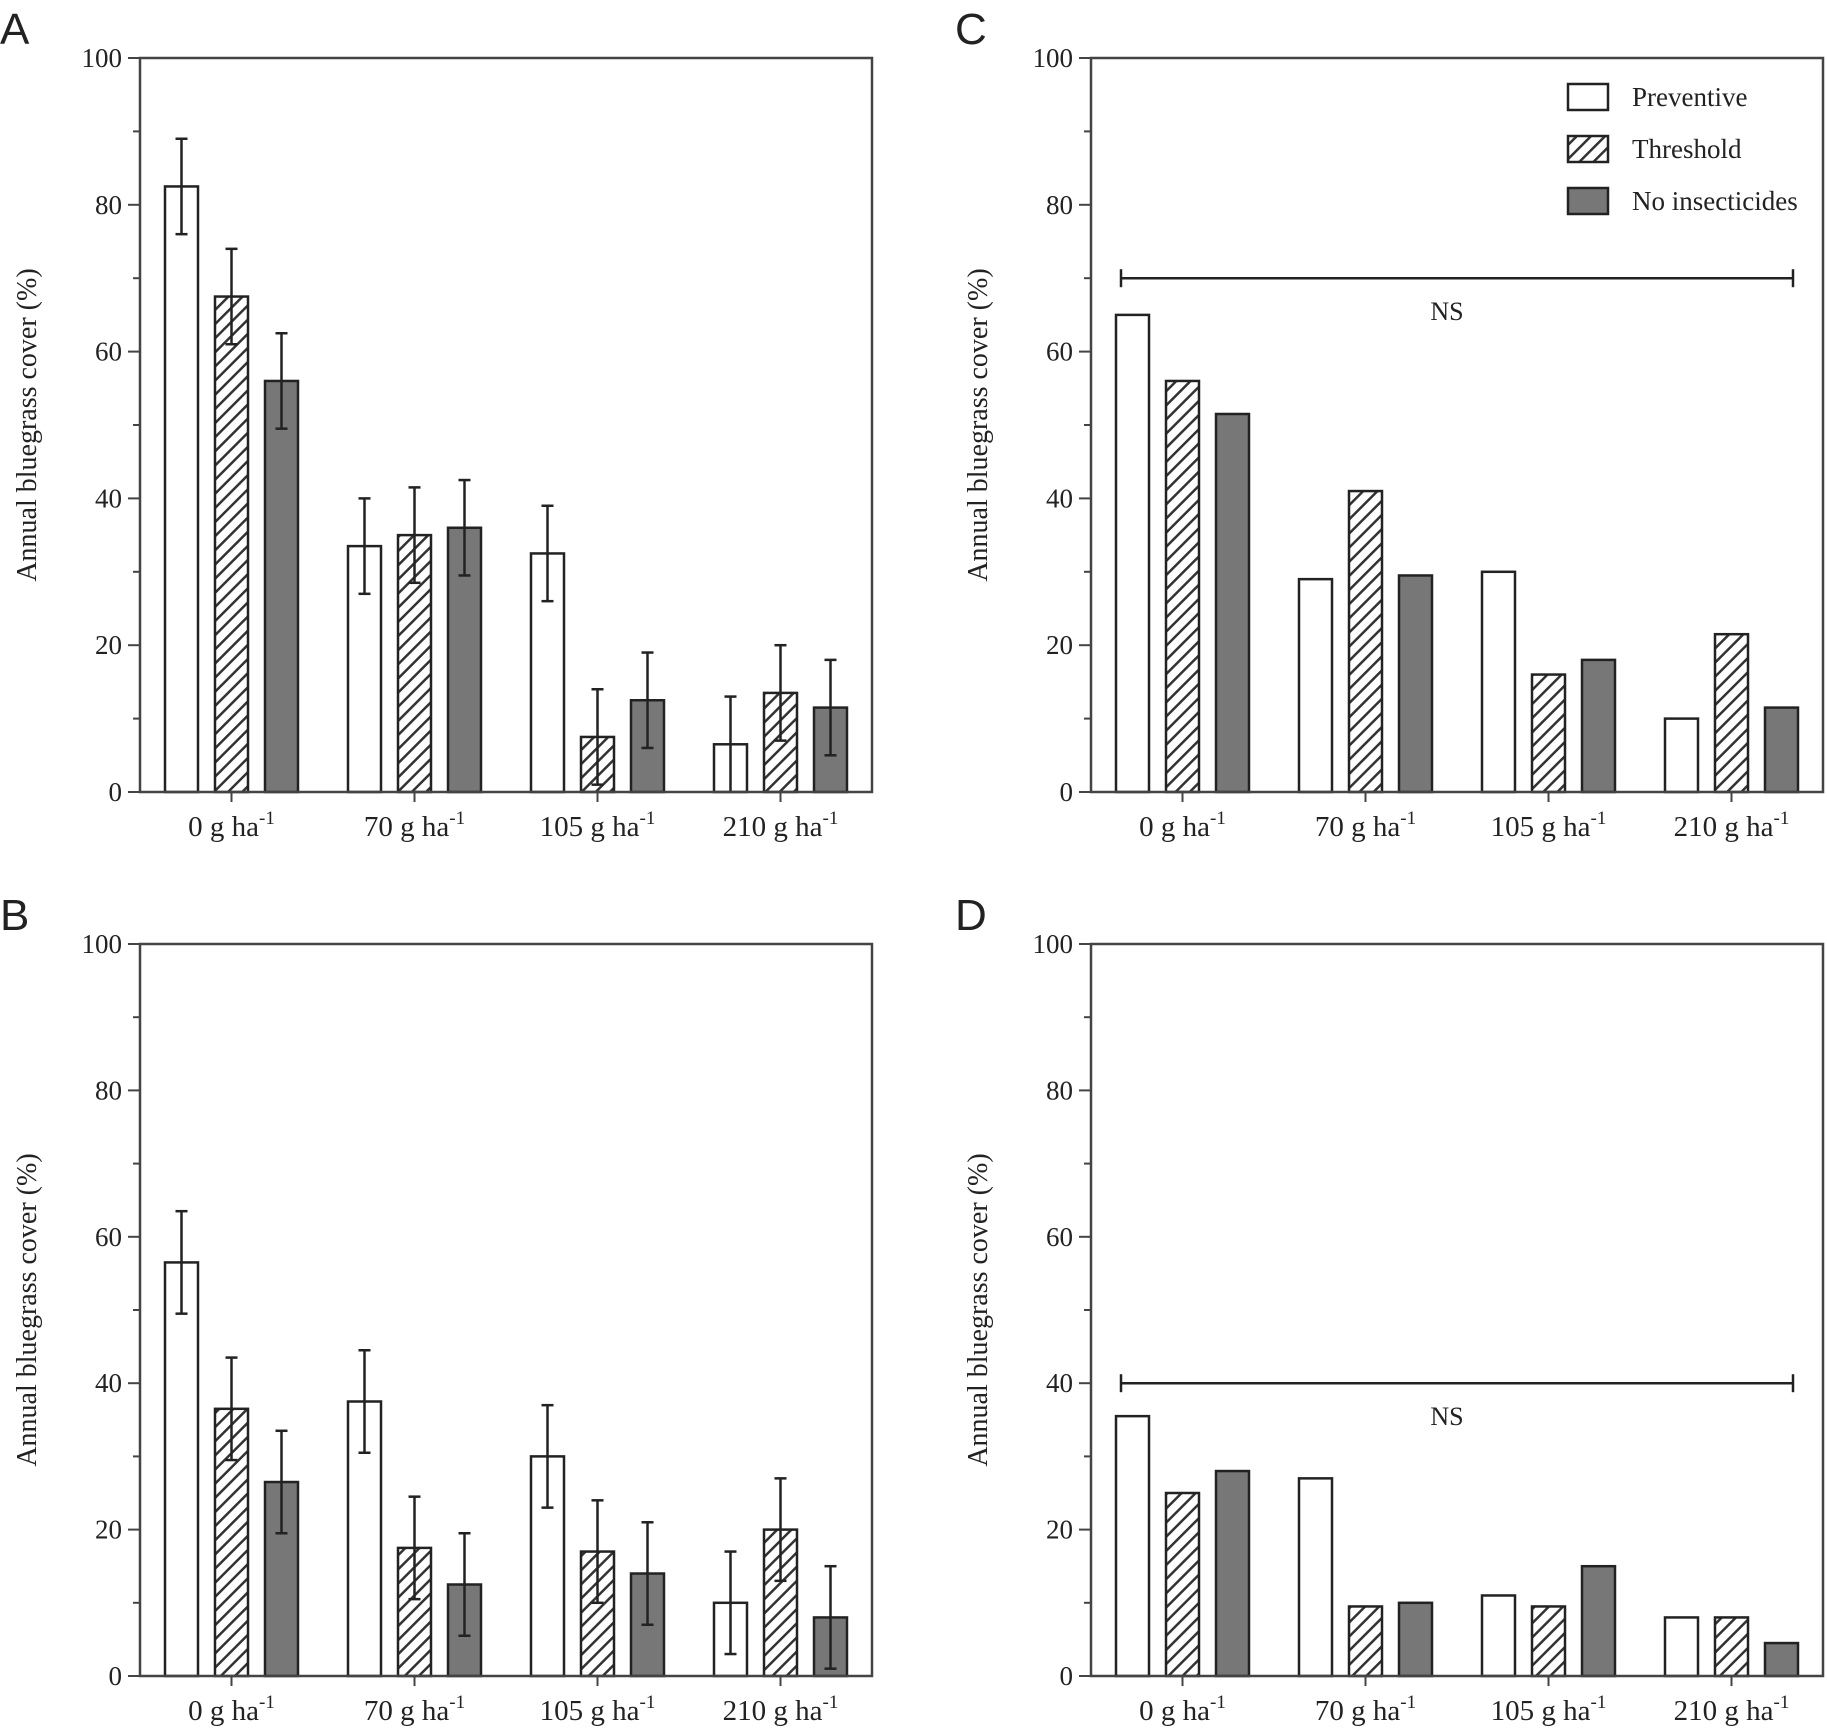 The image size is (1827, 1731). Describe the element at coordinates (15, 29) in the screenshot. I see `panel-letter: A` at that location.